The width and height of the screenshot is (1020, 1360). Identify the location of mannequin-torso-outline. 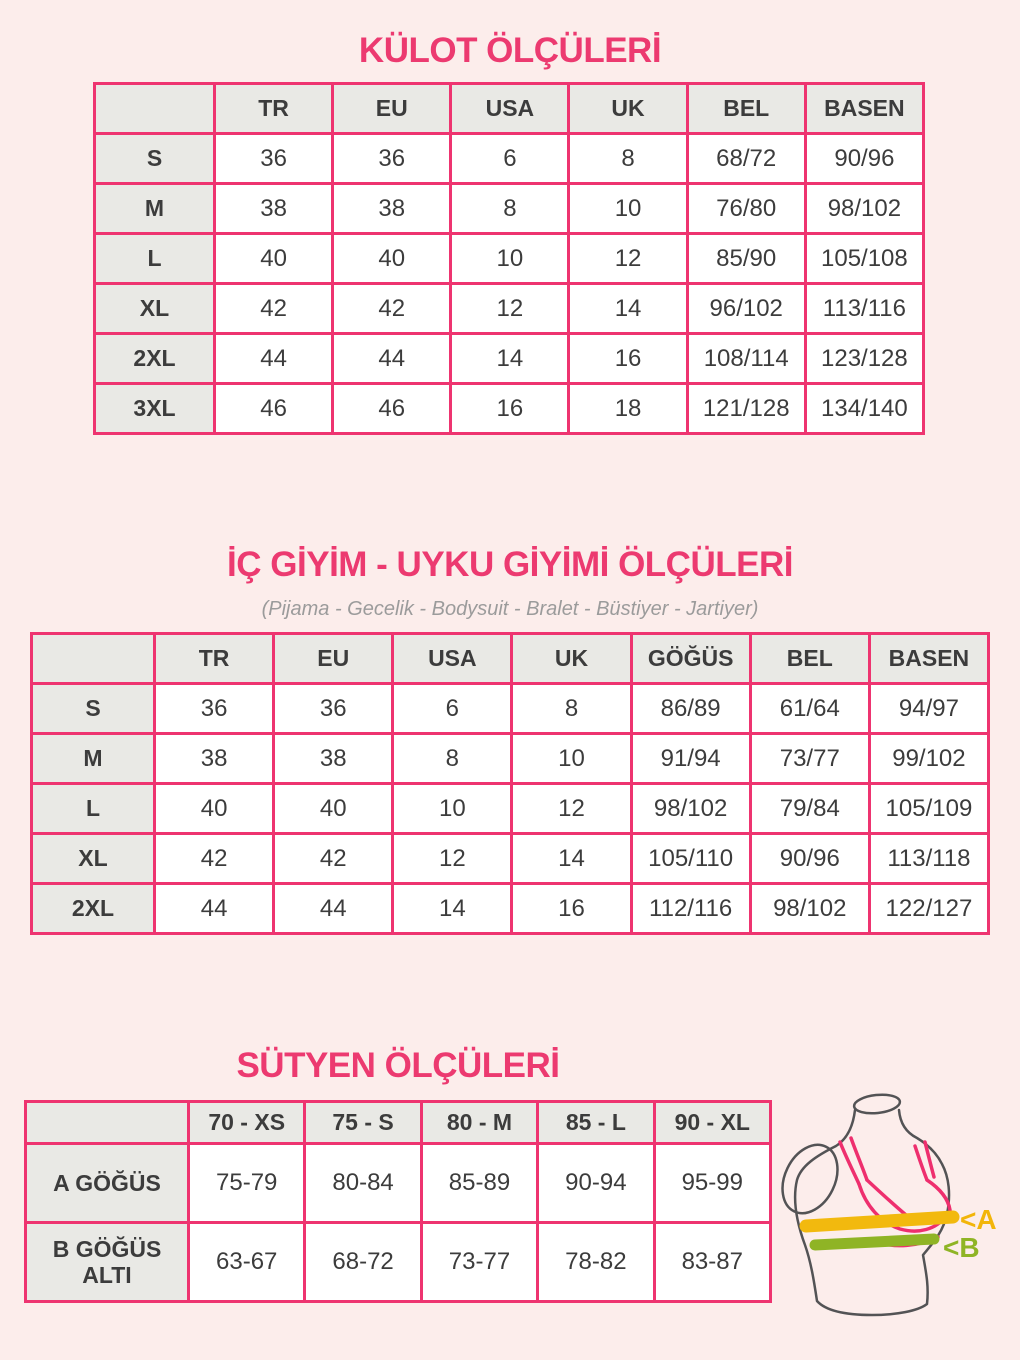
(872, 1212).